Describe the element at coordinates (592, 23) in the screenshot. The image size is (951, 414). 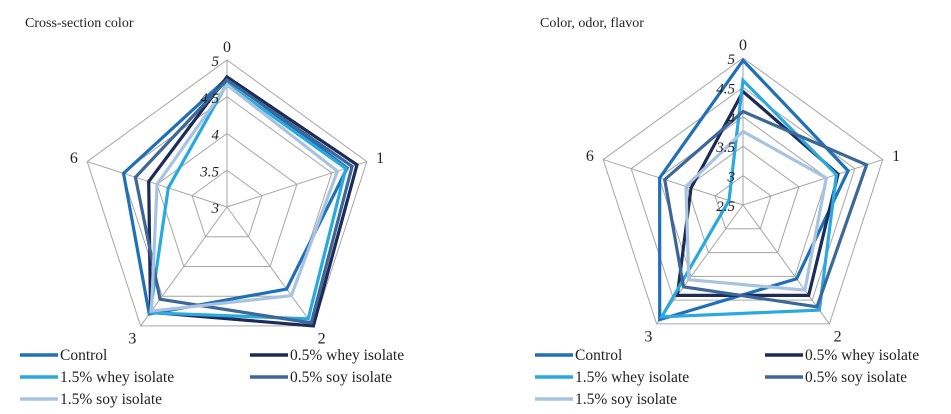
I see `chart-title: Color, odor, flavor` at that location.